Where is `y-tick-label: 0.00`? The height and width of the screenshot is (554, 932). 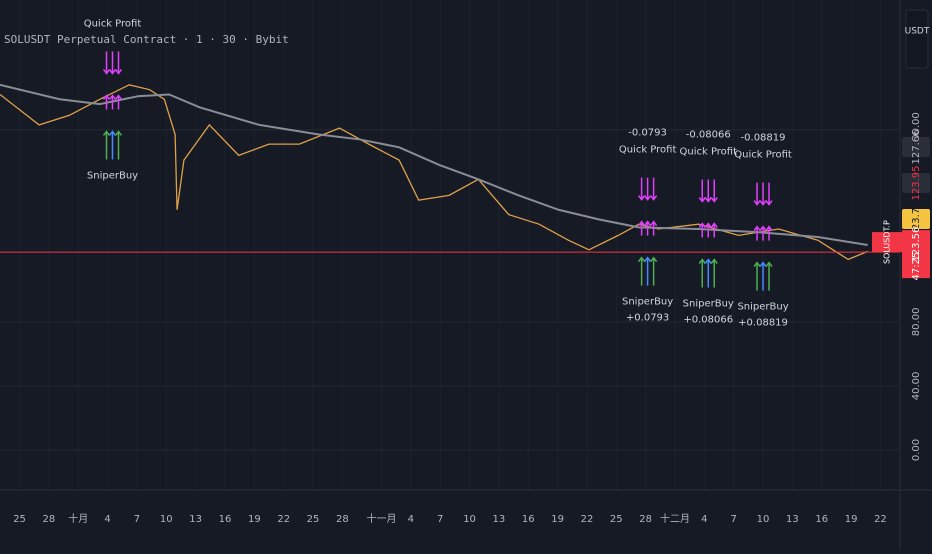 y-tick-label: 0.00 is located at coordinates (916, 450).